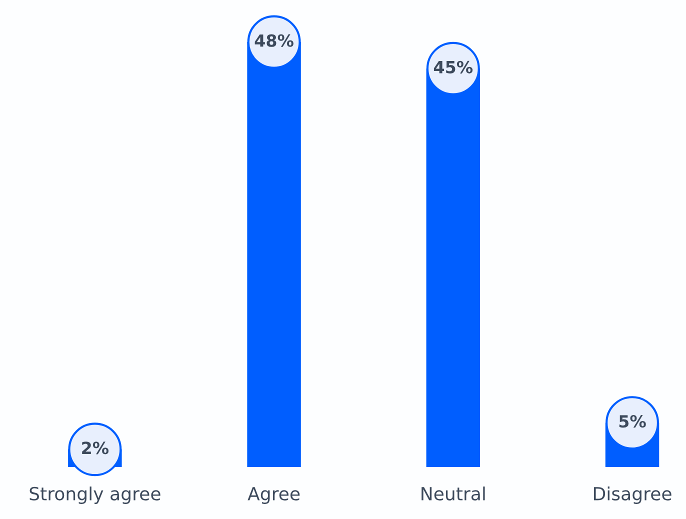  I want to click on x-tick-label: Strongly agree, so click(95, 495).